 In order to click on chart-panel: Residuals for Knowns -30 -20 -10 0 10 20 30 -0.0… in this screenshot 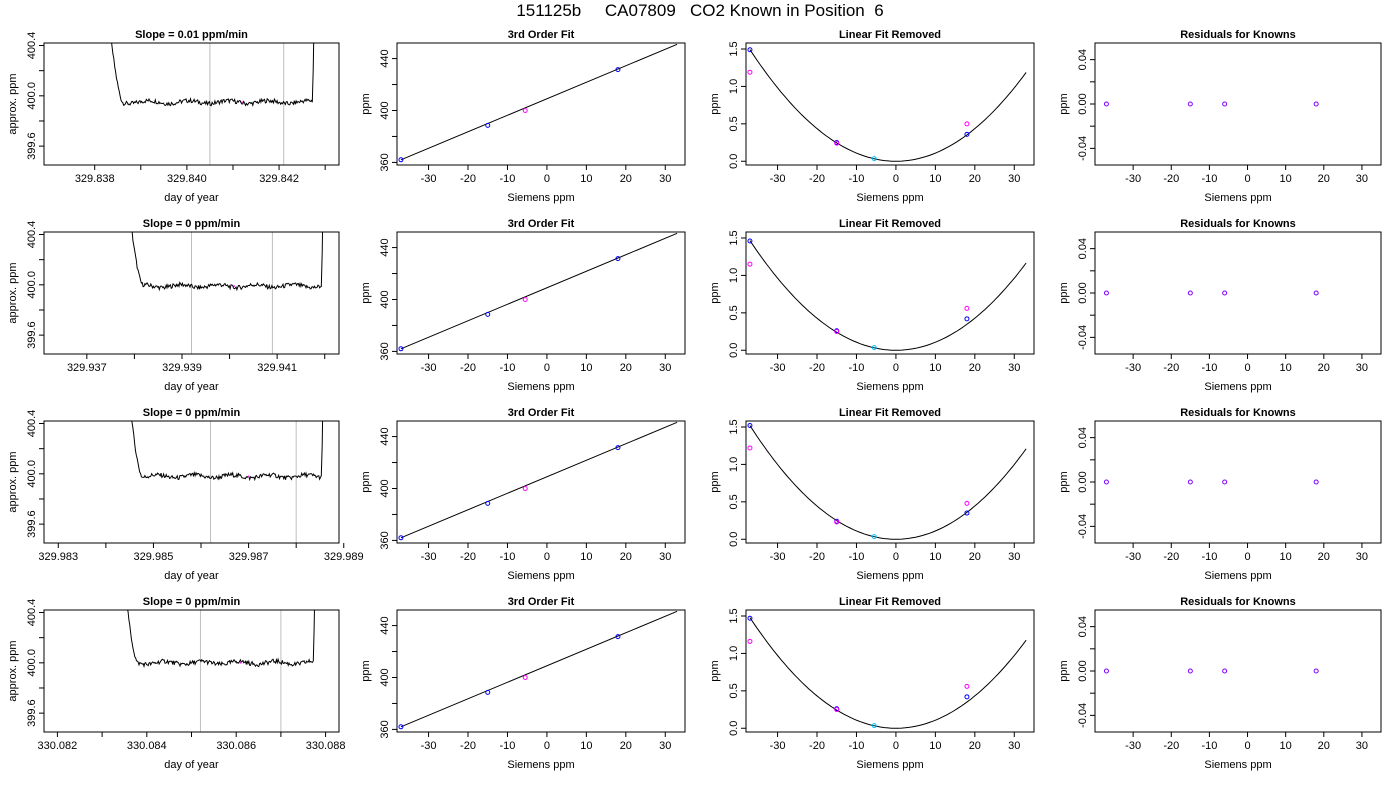, I will do `click(1220, 494)`.